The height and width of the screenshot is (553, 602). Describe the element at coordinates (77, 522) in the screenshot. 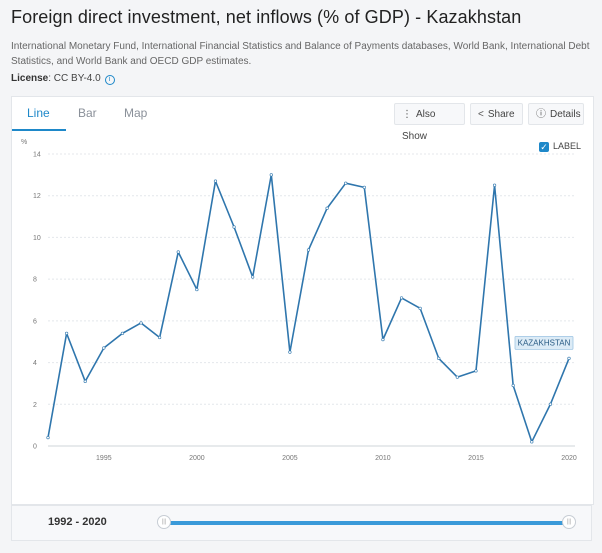

I see `range-label: 1992 - 2020` at that location.